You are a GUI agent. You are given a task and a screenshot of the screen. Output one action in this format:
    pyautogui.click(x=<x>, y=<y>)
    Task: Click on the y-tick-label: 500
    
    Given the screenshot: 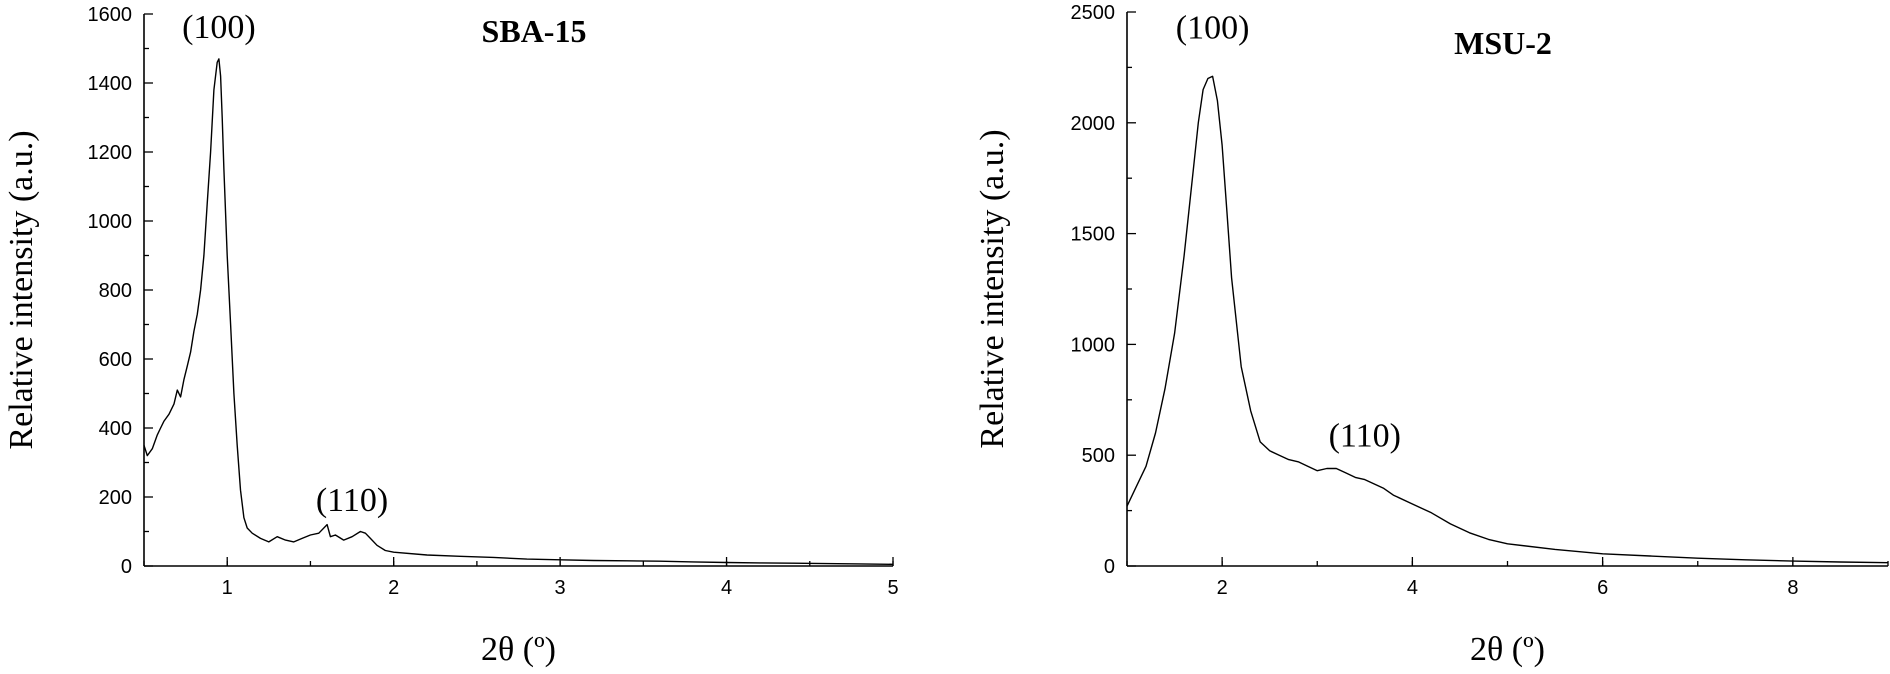 What is the action you would take?
    pyautogui.click(x=1098, y=456)
    